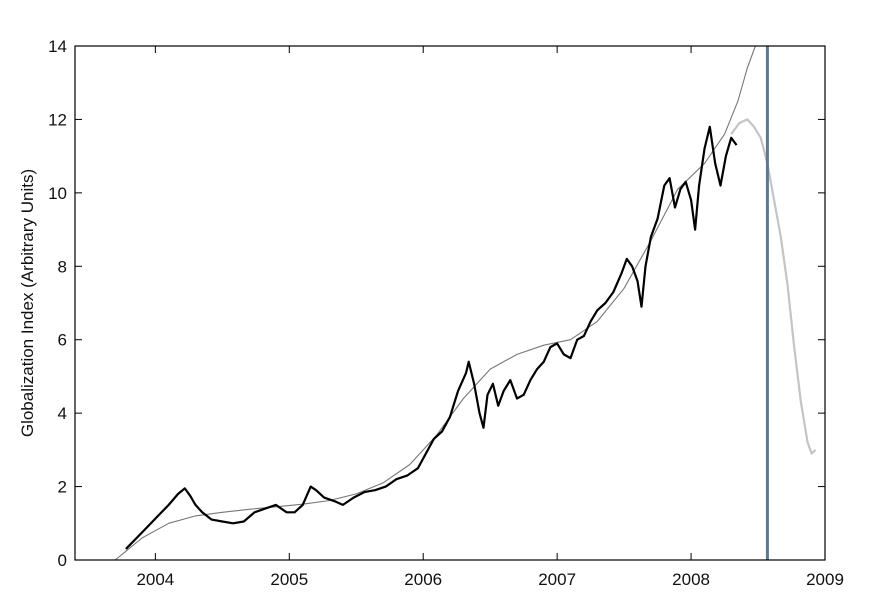 Image resolution: width=887 pixels, height=612 pixels. What do you see at coordinates (423, 579) in the screenshot?
I see `x-tick-label-2006: 2006` at bounding box center [423, 579].